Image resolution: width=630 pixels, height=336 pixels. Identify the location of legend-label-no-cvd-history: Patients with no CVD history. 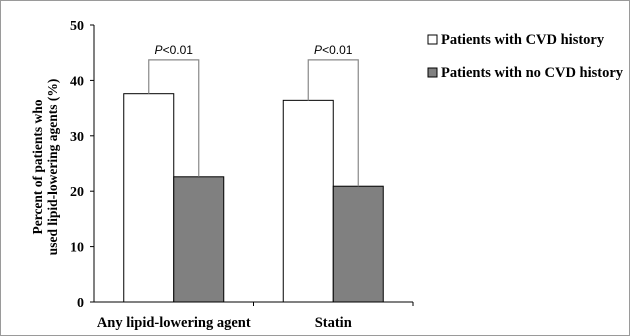
(532, 73).